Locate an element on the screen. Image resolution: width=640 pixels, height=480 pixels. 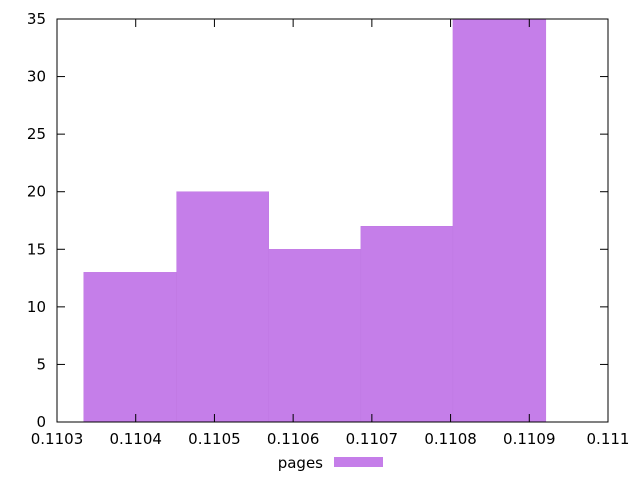
y-tick-label: 20 is located at coordinates (36, 192).